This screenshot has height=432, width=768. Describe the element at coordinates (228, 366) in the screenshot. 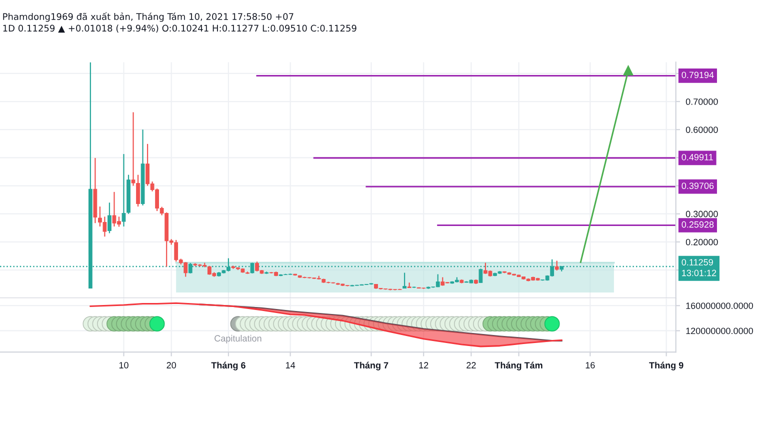

I see `x-tick-label: Tháng 6` at that location.